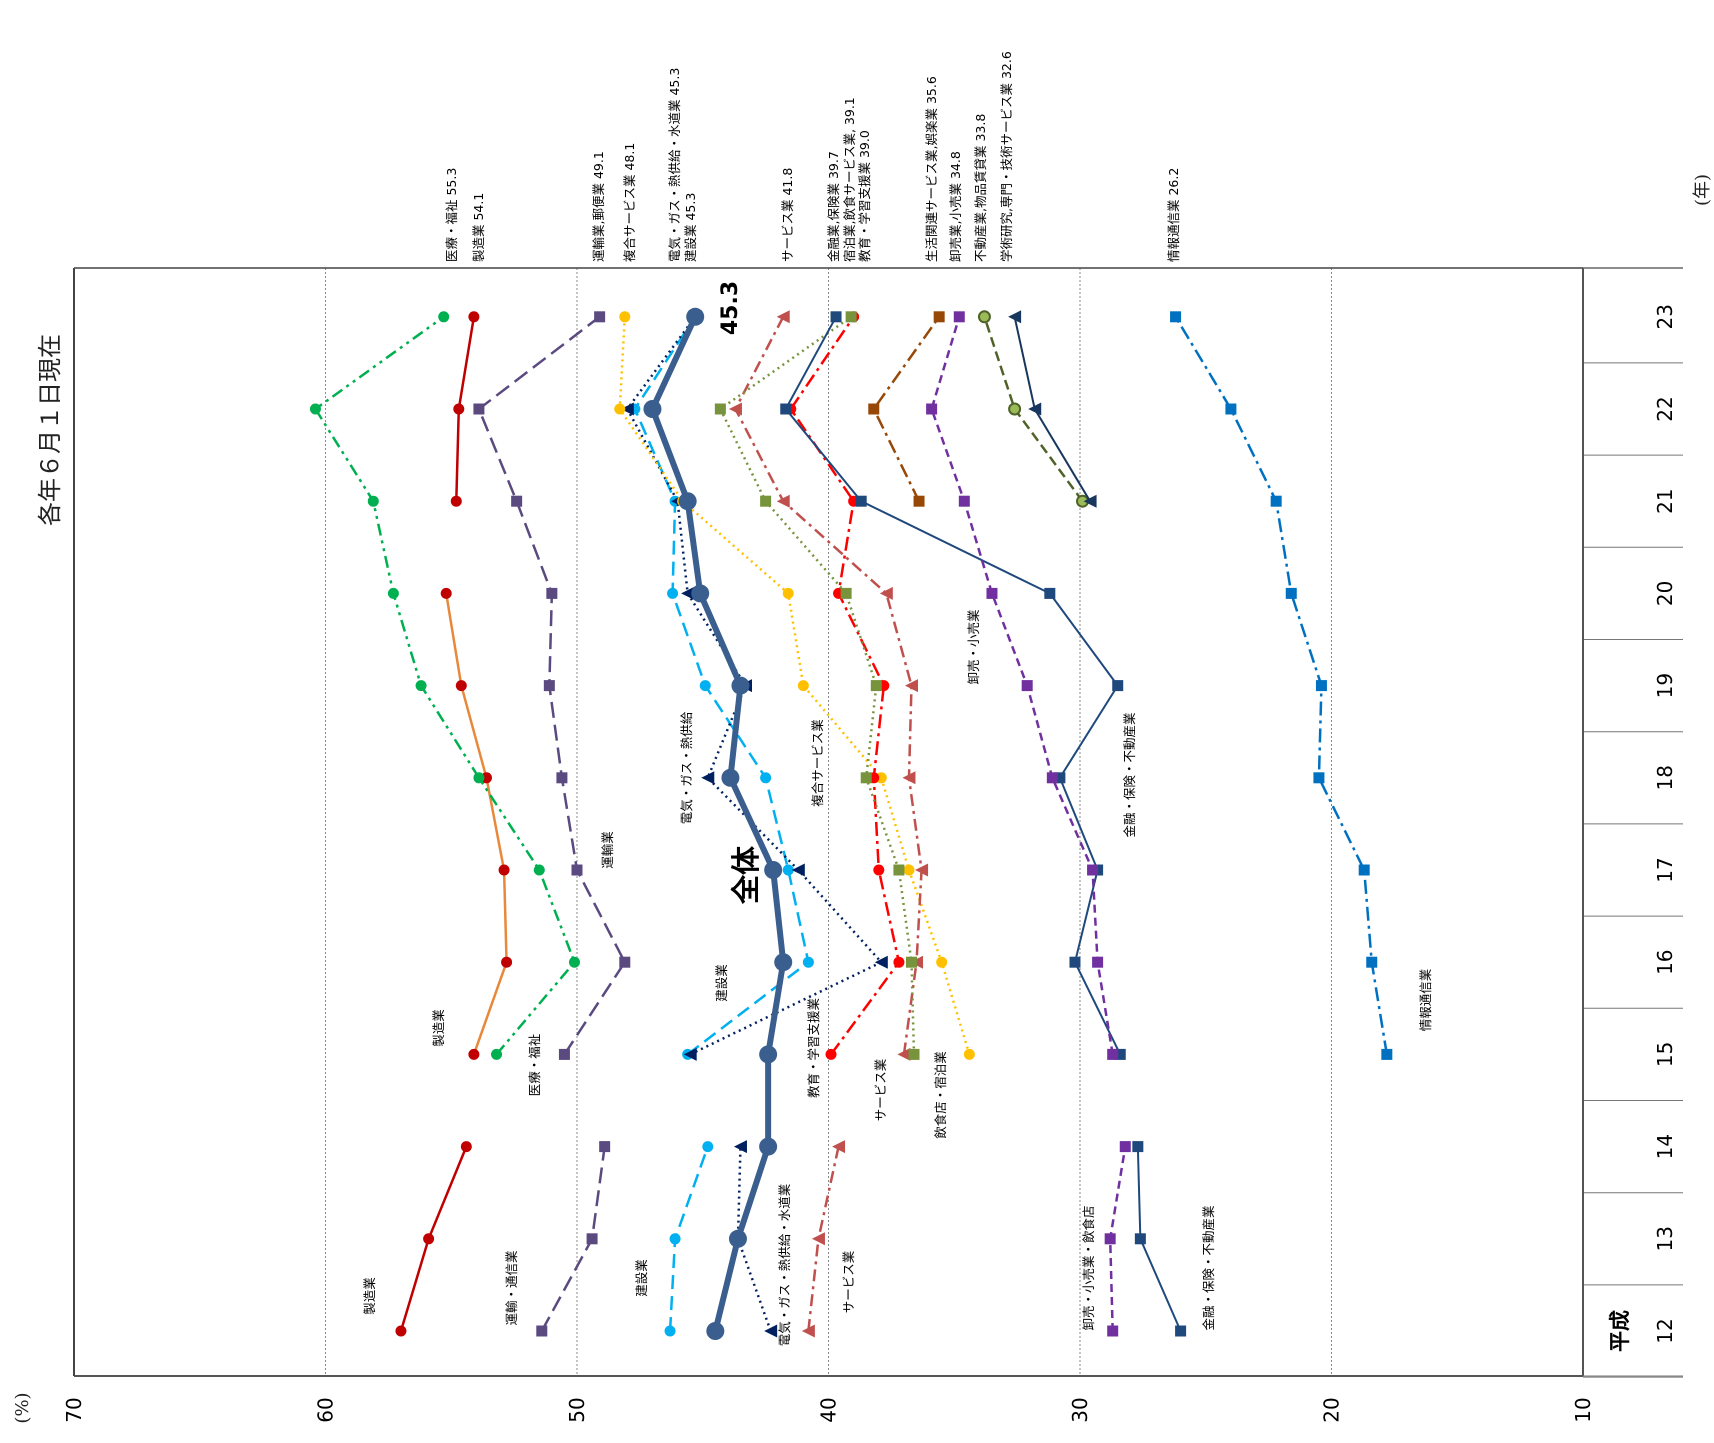 The image size is (1714, 1443). Describe the element at coordinates (451, 215) in the screenshot. I see `top-label: 医療・福祉 55.3` at that location.